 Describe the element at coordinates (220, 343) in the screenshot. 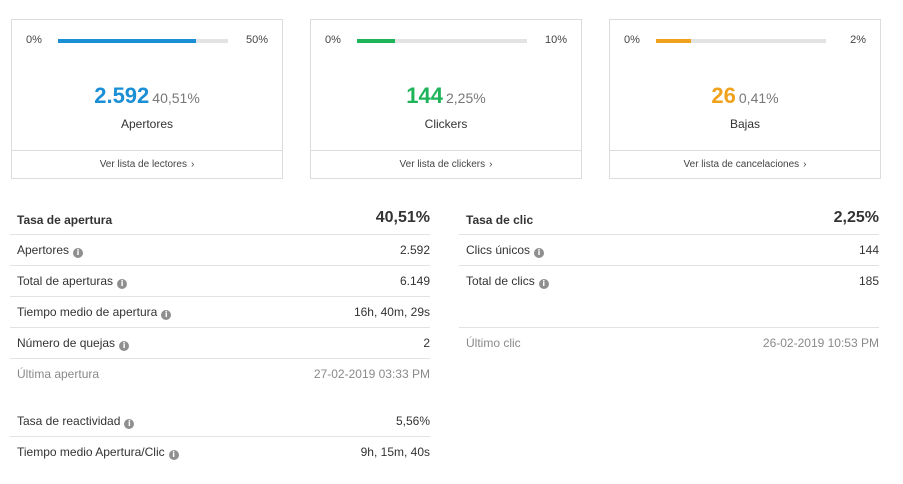

I see `table-row: Número de quejas i 2` at that location.